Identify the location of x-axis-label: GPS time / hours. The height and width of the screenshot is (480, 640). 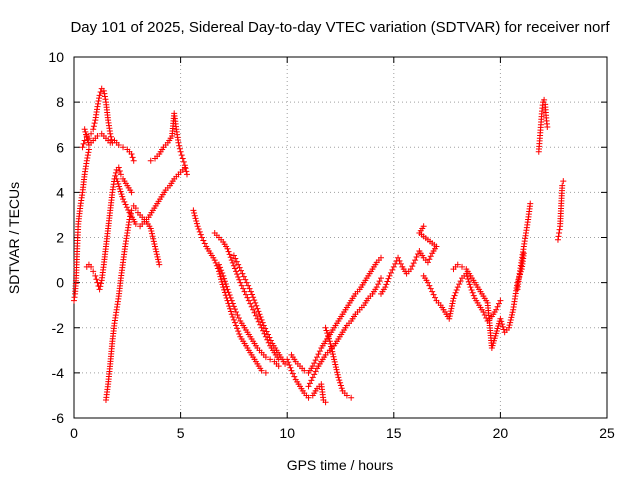
(340, 465).